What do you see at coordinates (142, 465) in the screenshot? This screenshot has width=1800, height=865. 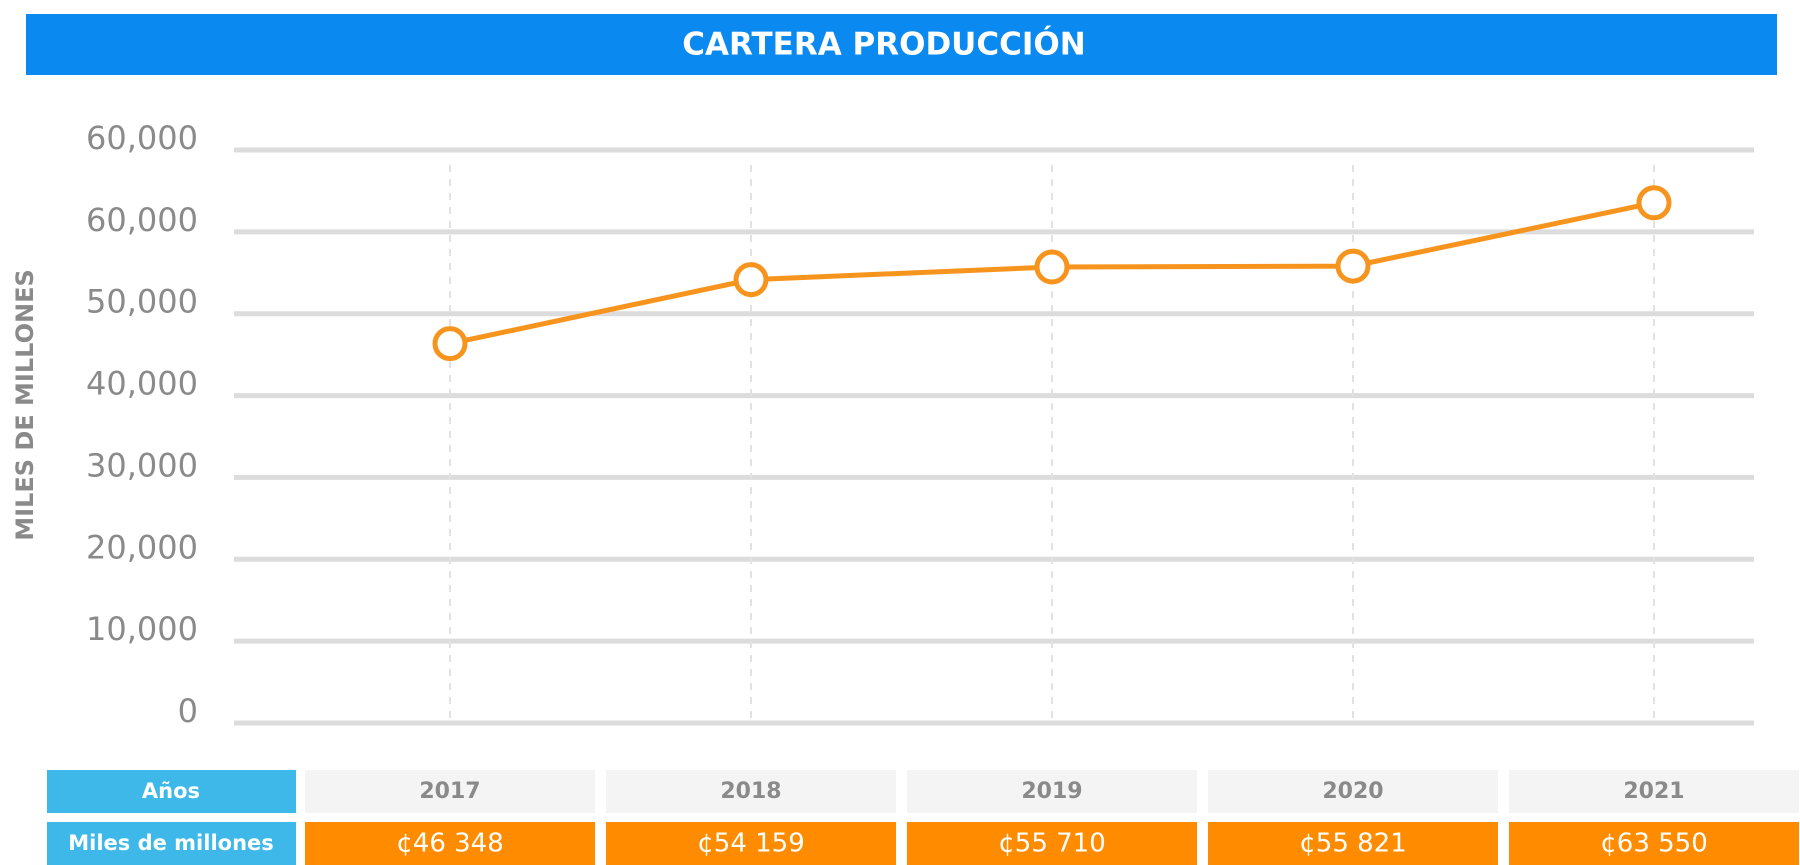 I see `y-tick-label: 30,000` at bounding box center [142, 465].